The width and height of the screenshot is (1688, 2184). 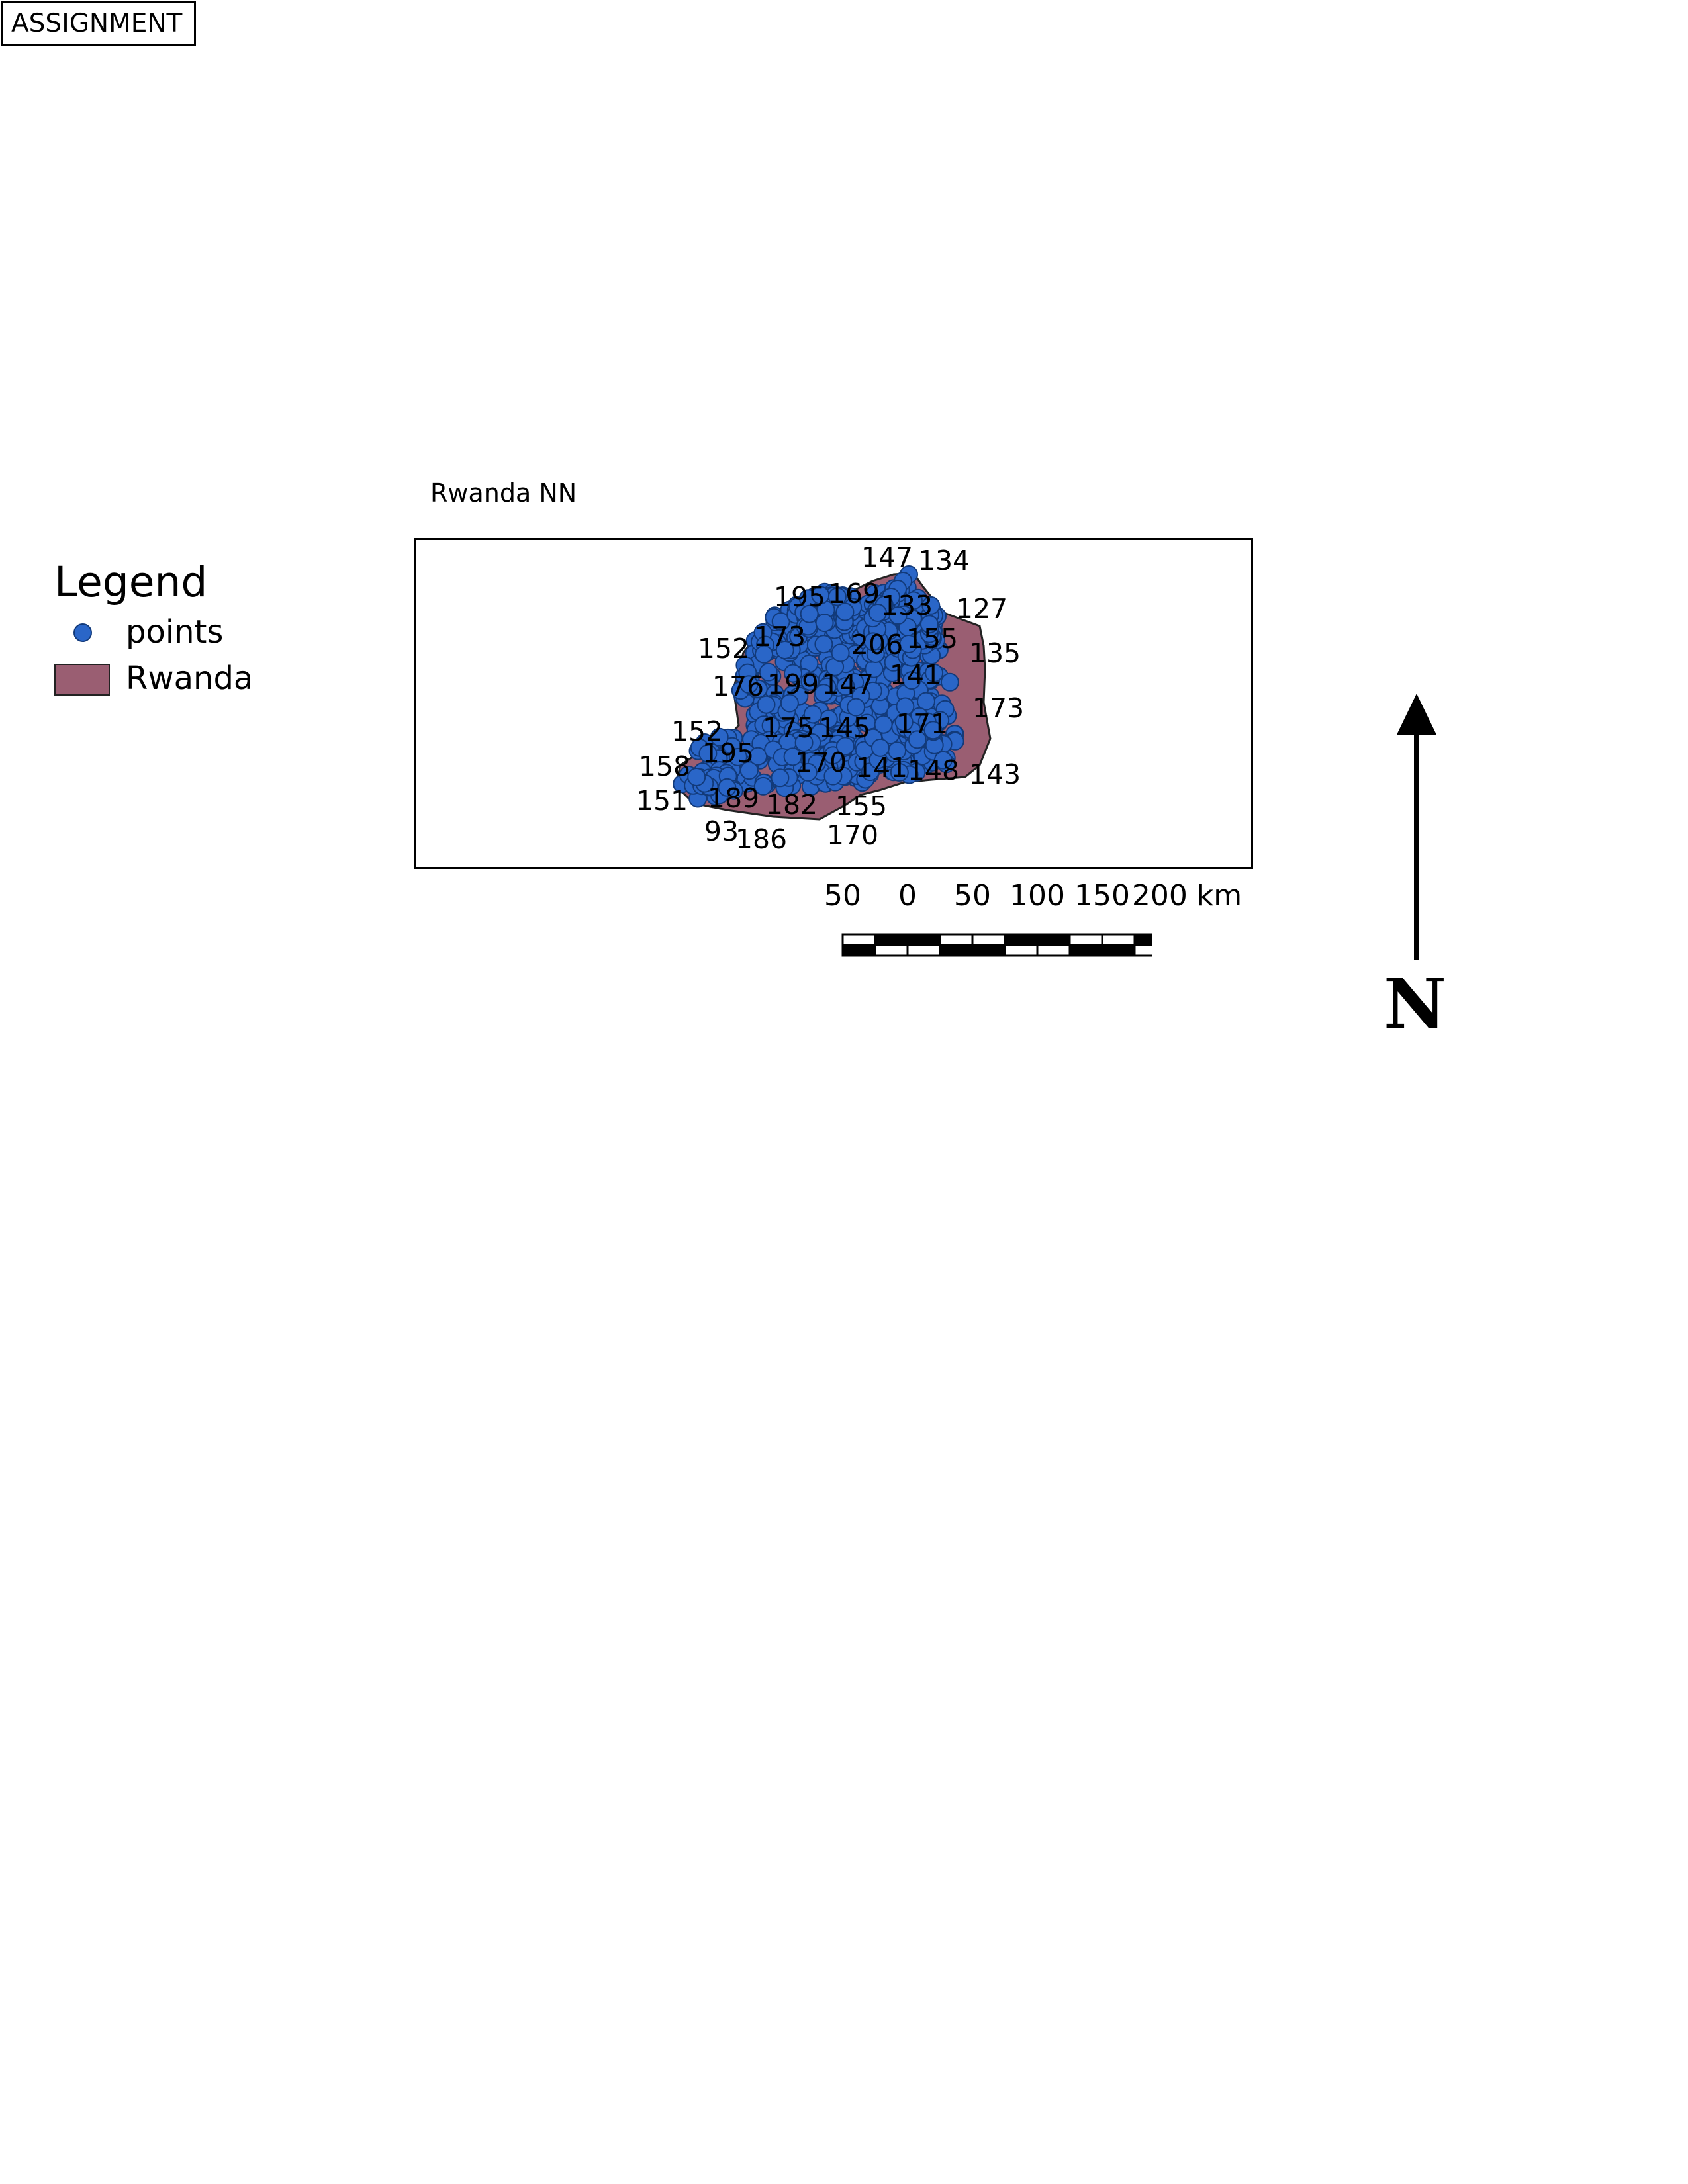 I want to click on point-value-label: 148, so click(x=933, y=770).